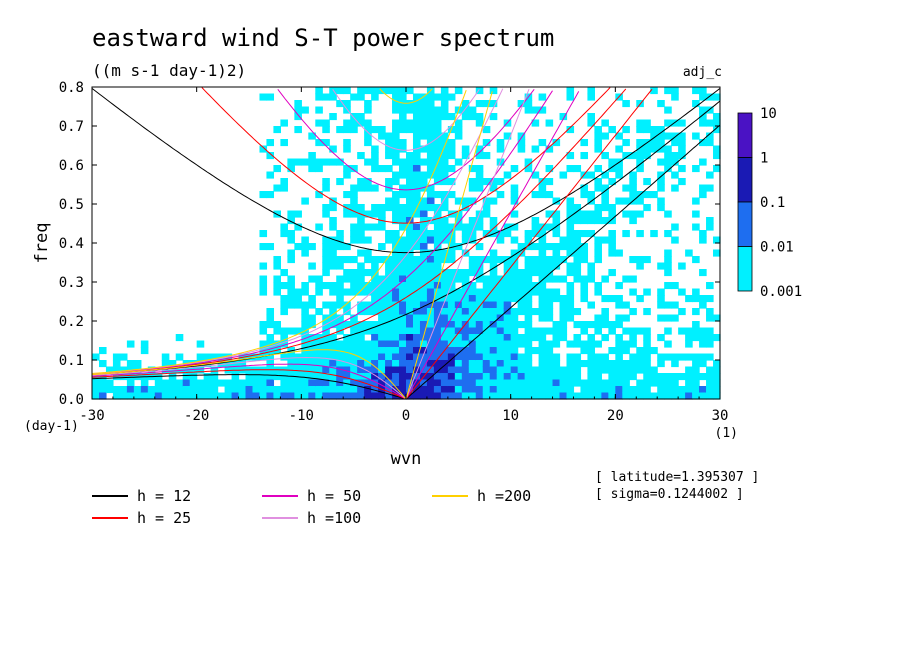  Describe the element at coordinates (334, 518) in the screenshot. I see `legend-label-h100: h =100` at that location.